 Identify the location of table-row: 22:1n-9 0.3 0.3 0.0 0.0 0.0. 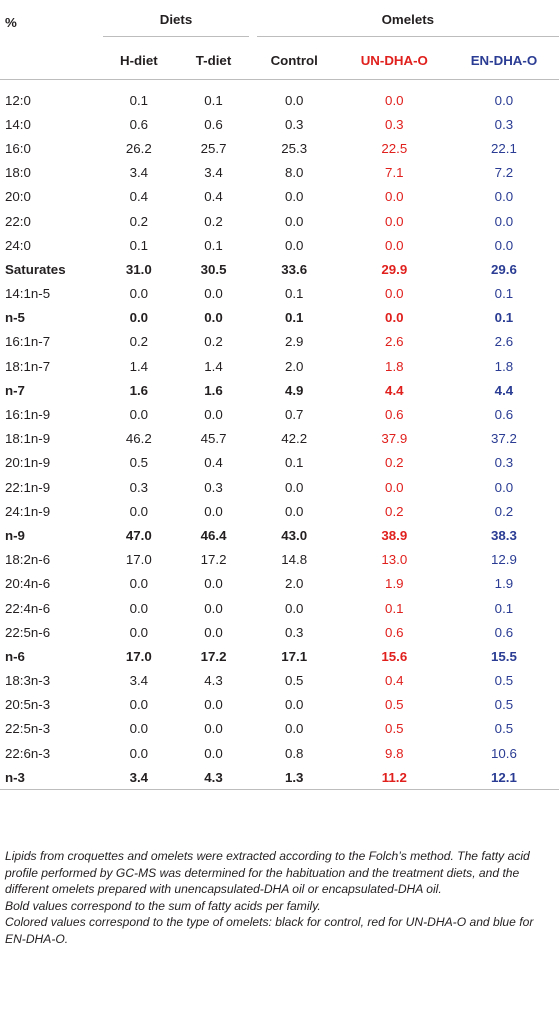
(279, 487).